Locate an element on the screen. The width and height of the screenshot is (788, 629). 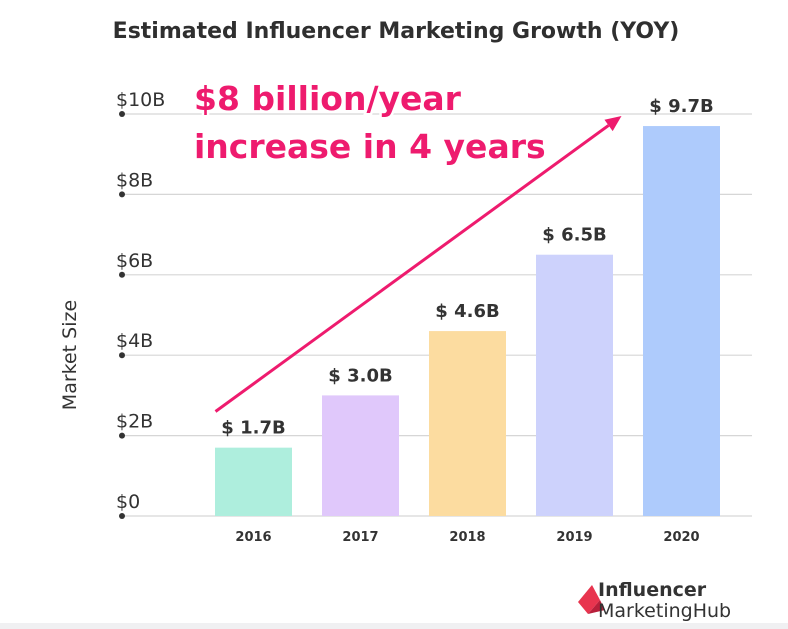
value-label: $ 3.0B is located at coordinates (360, 375).